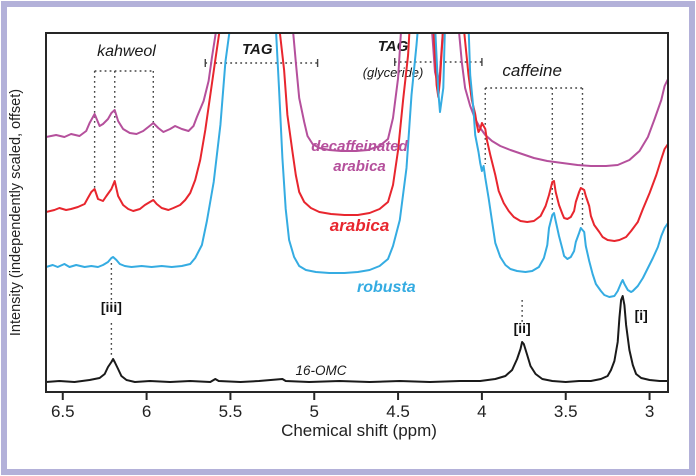  Describe the element at coordinates (359, 166) in the screenshot. I see `curve-label-decaffeinated-arabica: arabica` at that location.